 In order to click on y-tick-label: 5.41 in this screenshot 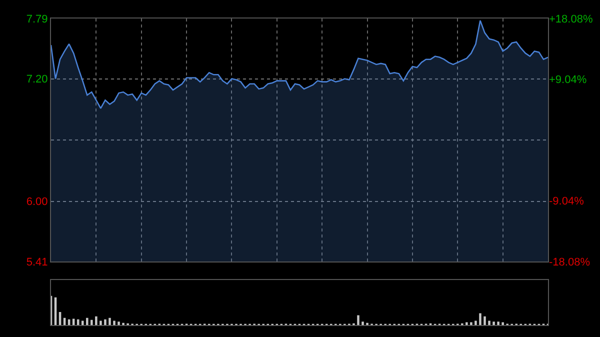, I will do `click(37, 262)`.